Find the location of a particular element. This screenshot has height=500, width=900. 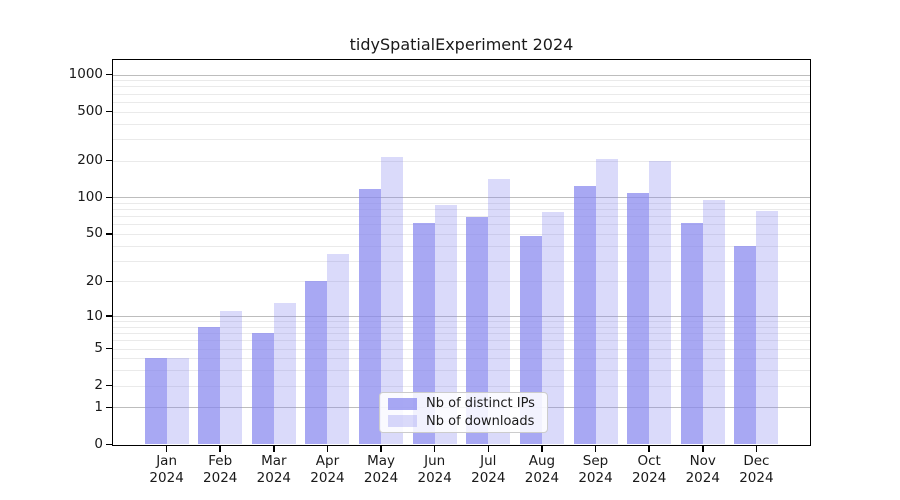

x-tick-label-feb: Feb 2024 is located at coordinates (220, 469).